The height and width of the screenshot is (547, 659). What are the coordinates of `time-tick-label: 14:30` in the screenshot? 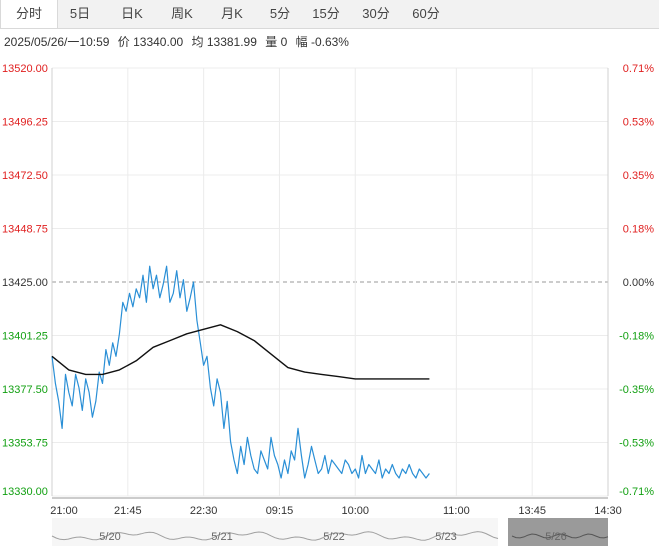 It's located at (608, 511).